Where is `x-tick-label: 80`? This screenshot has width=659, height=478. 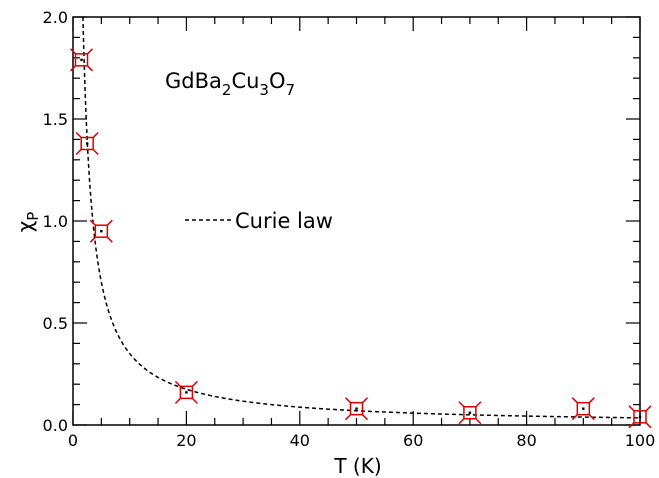 x-tick-label: 80 is located at coordinates (526, 440).